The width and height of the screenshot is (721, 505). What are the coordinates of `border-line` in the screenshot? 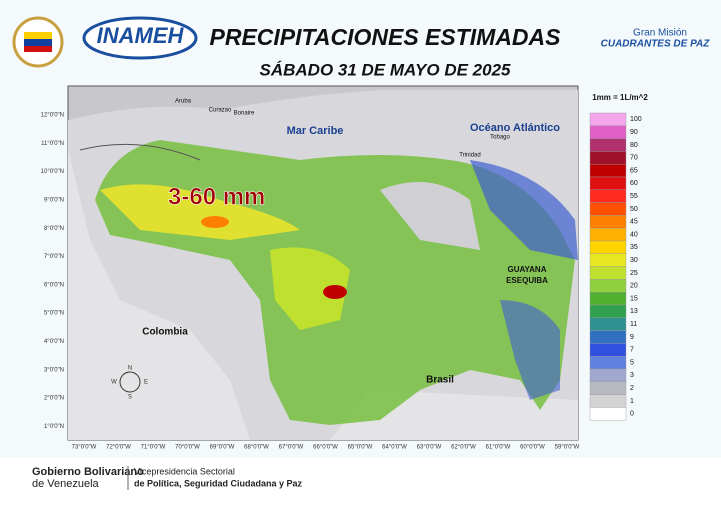 It's located at (140, 152).